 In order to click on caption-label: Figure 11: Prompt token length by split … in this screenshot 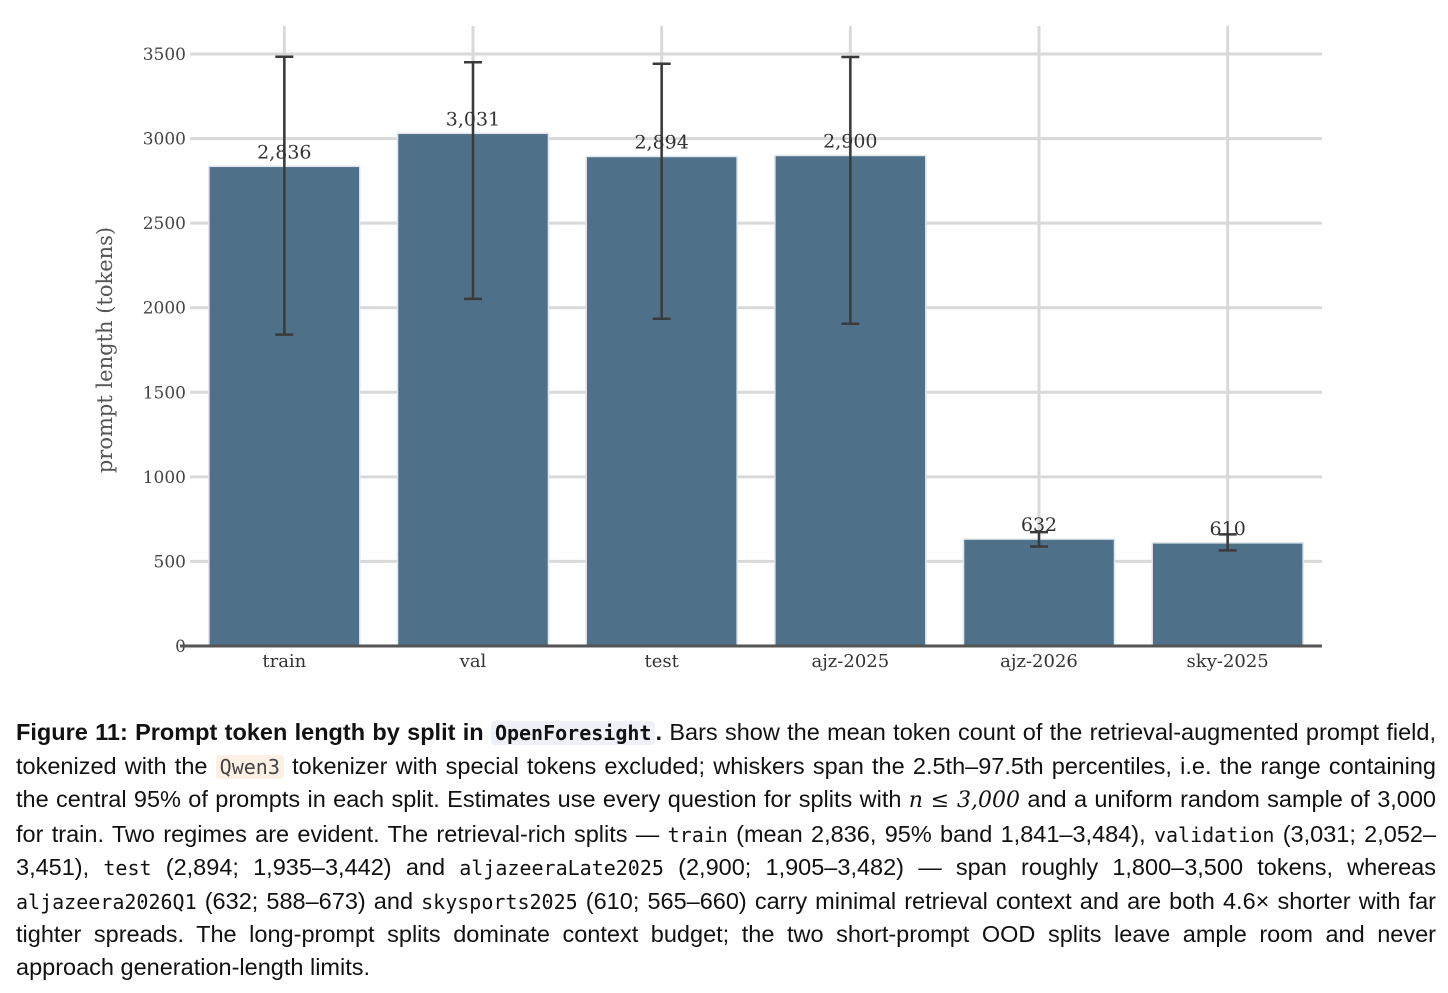, I will do `click(250, 732)`.